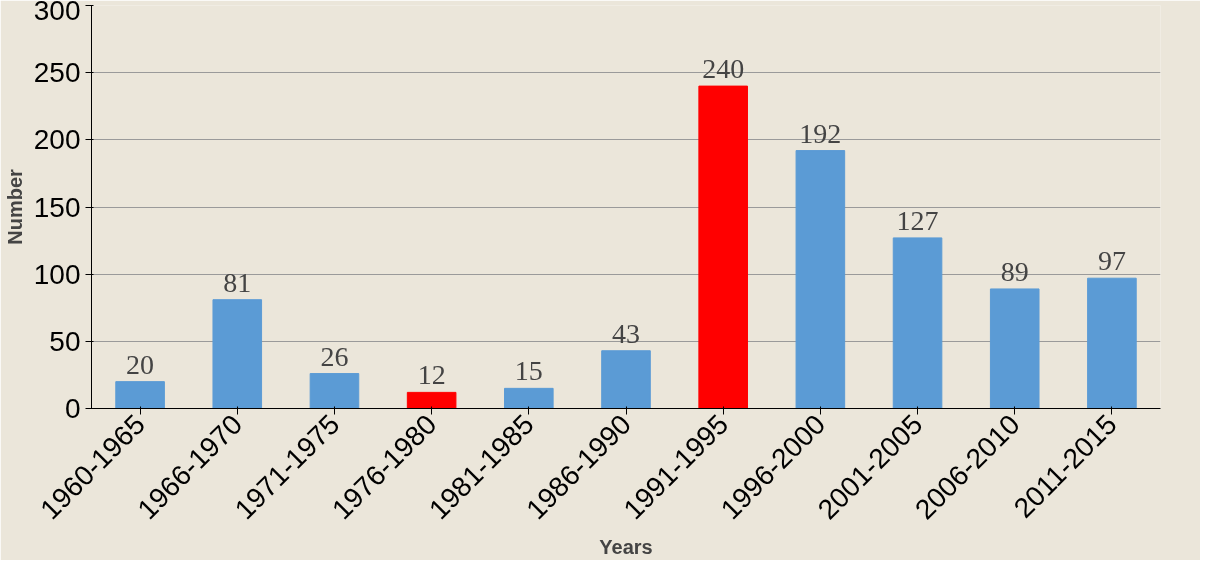 The image size is (1209, 566). What do you see at coordinates (528, 371) in the screenshot?
I see `data-label: 15` at bounding box center [528, 371].